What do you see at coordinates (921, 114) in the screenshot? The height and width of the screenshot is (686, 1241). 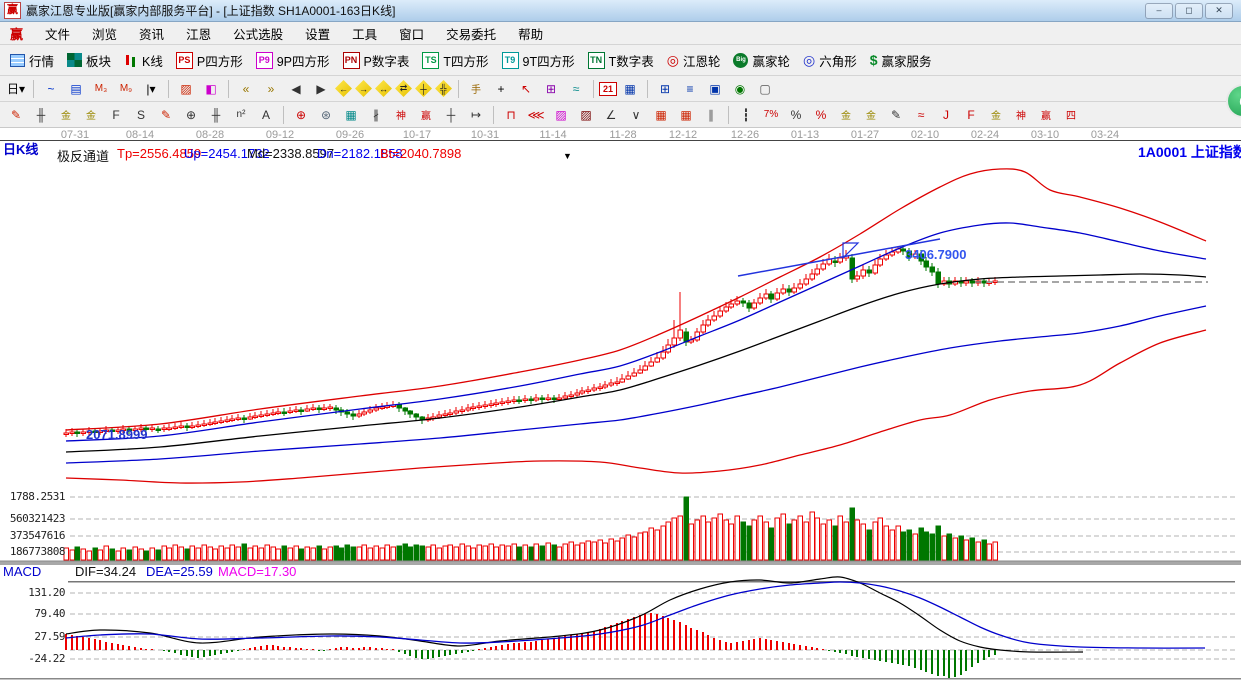 I see `tool-button-wave-red: ≈` at bounding box center [921, 114].